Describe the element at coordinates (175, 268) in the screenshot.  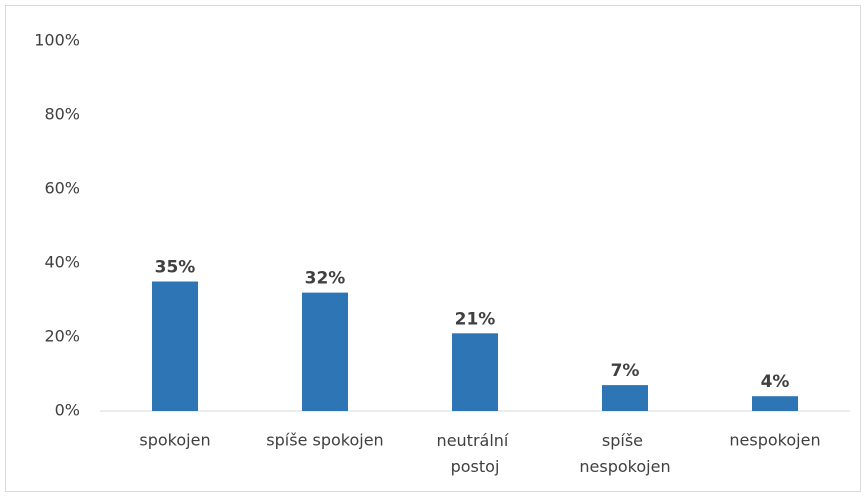
I see `value-label: 35%` at that location.